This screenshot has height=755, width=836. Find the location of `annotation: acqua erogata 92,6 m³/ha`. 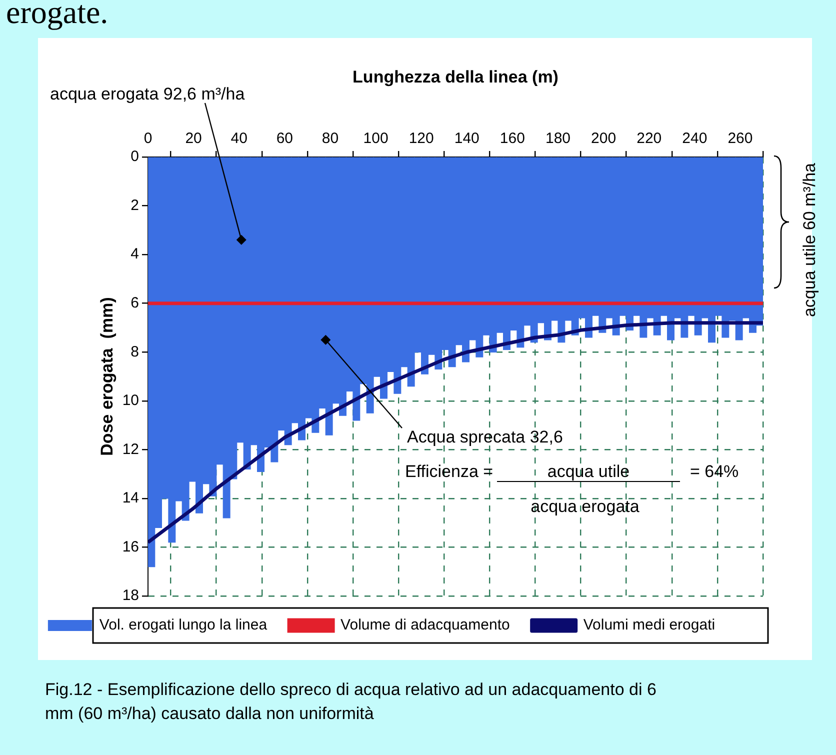

annotation: acqua erogata 92,6 m³/ha is located at coordinates (148, 94).